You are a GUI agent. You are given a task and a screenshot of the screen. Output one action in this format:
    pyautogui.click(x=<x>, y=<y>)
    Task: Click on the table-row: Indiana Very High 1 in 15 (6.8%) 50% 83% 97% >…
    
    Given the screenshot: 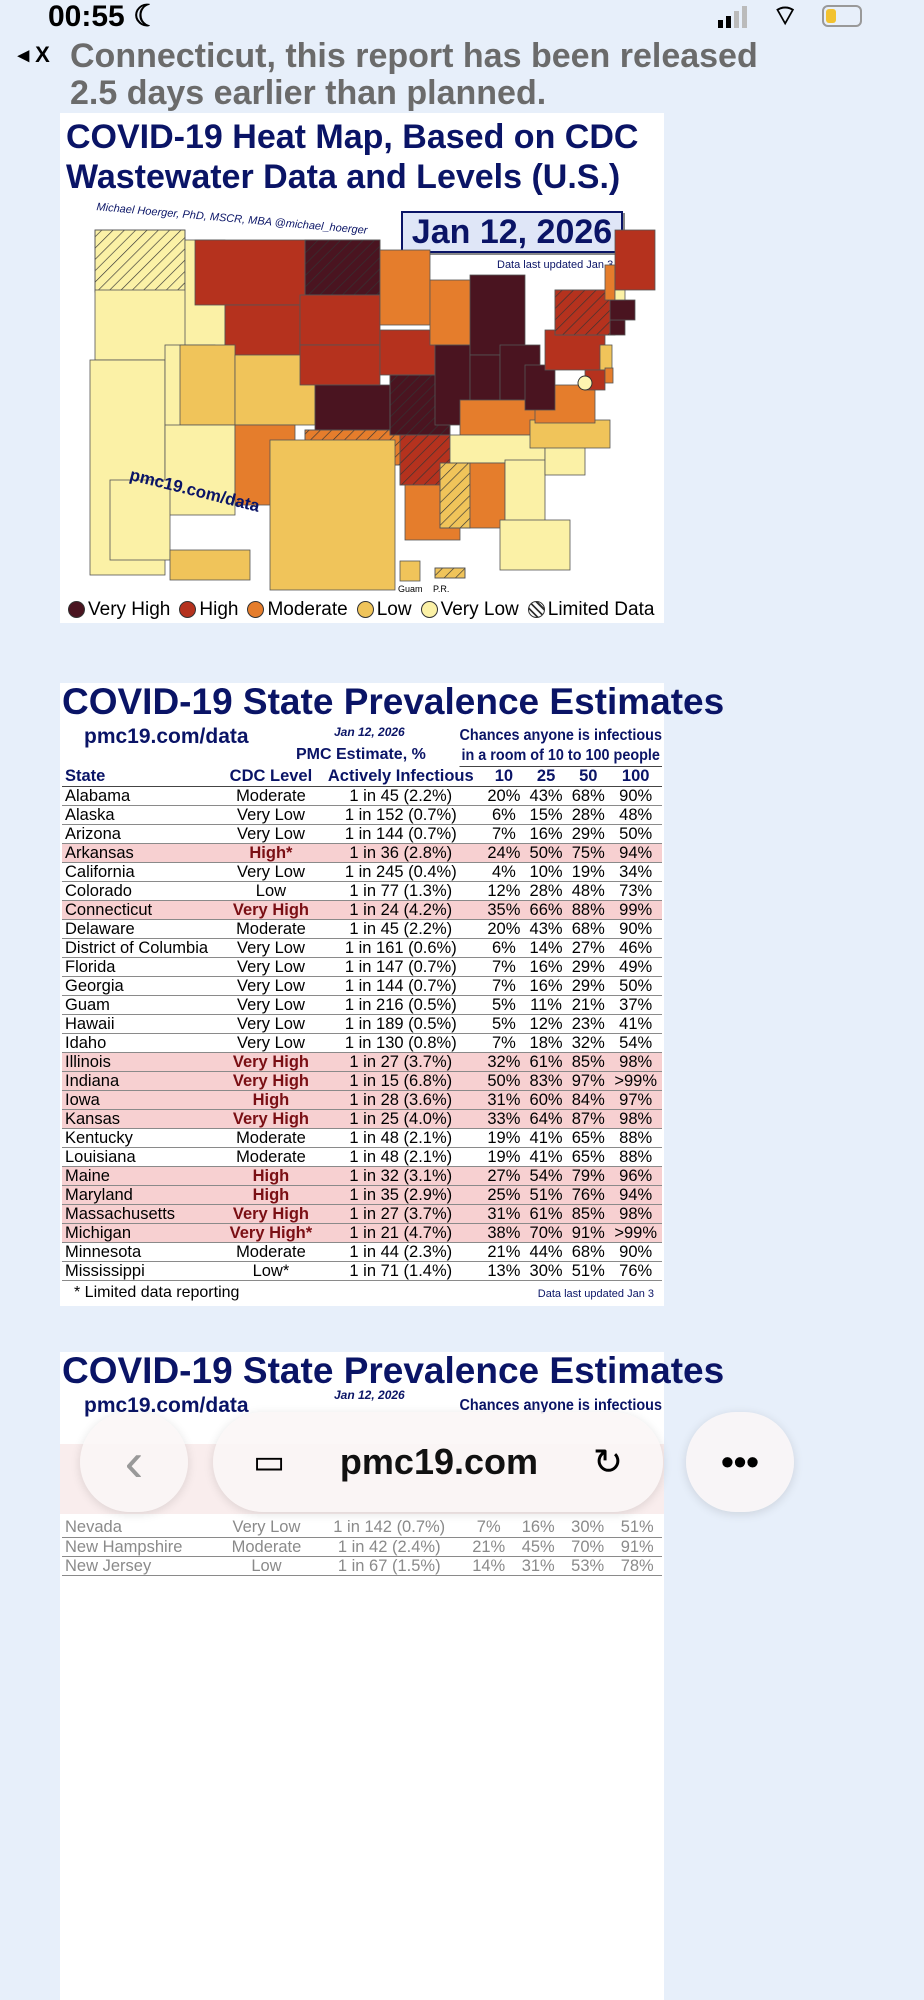 What is the action you would take?
    pyautogui.click(x=362, y=1081)
    